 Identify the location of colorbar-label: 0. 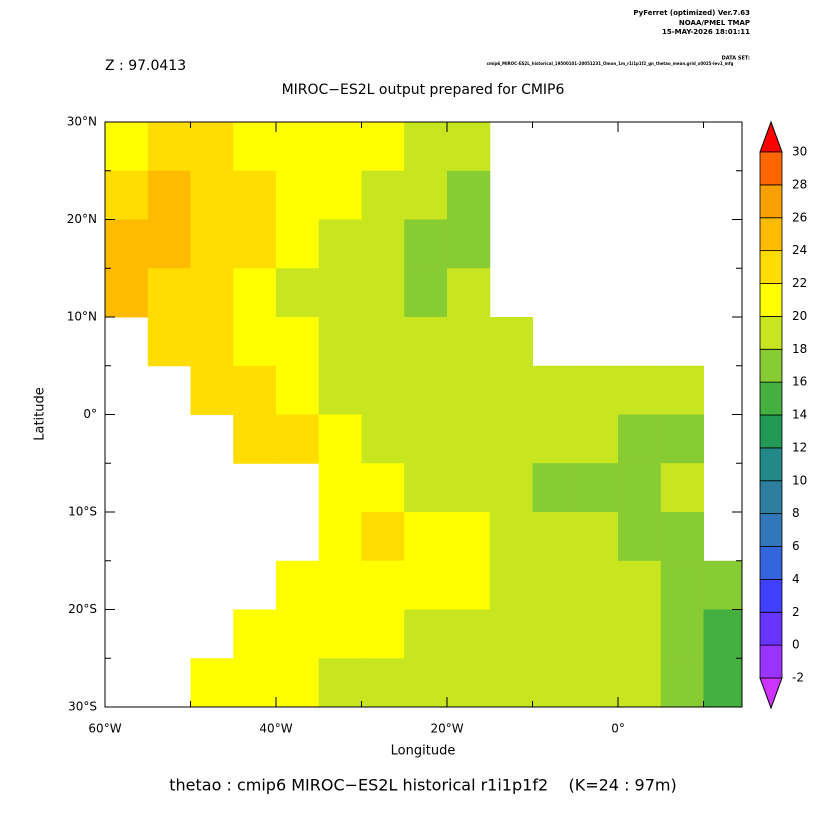
(796, 645).